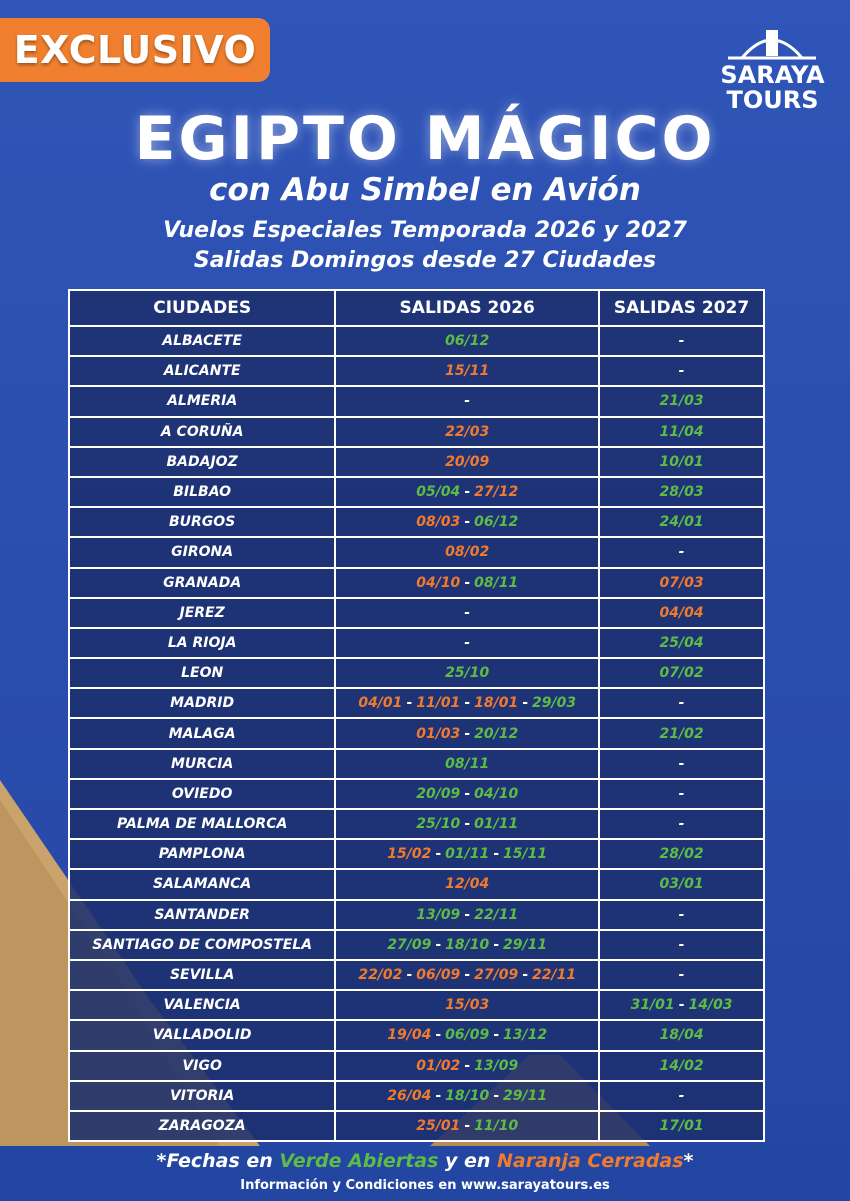  I want to click on dates-cell: 28/02, so click(681, 854).